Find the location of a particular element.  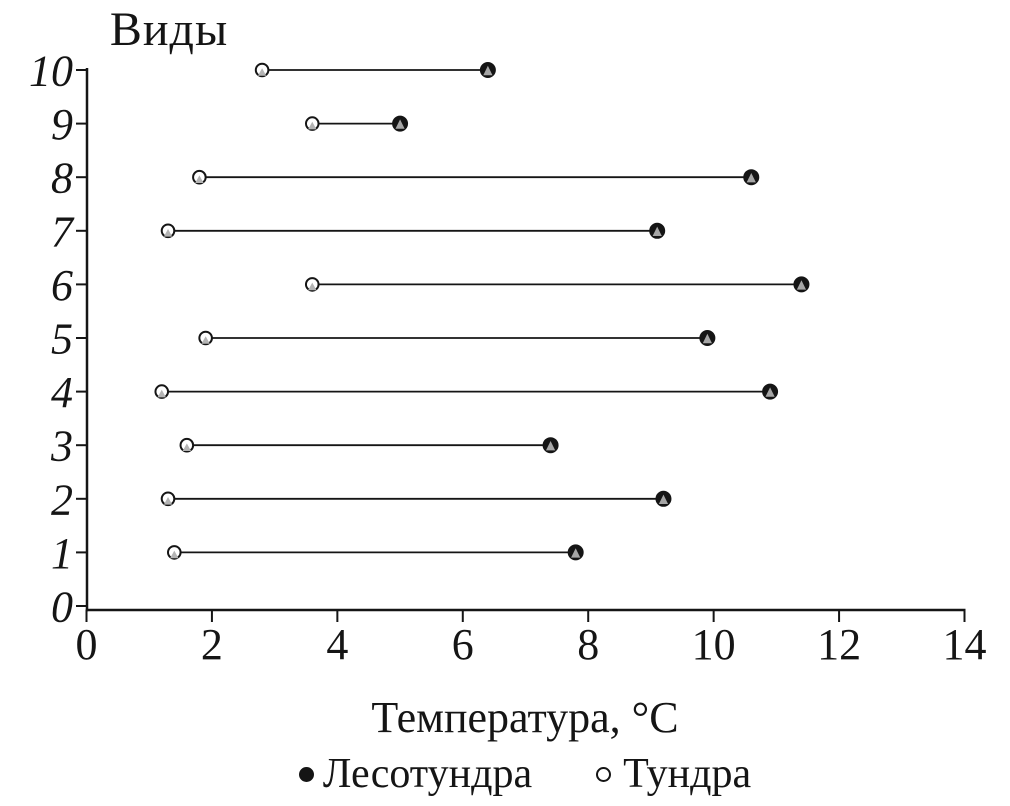

filled-circle-icon is located at coordinates (306, 774).